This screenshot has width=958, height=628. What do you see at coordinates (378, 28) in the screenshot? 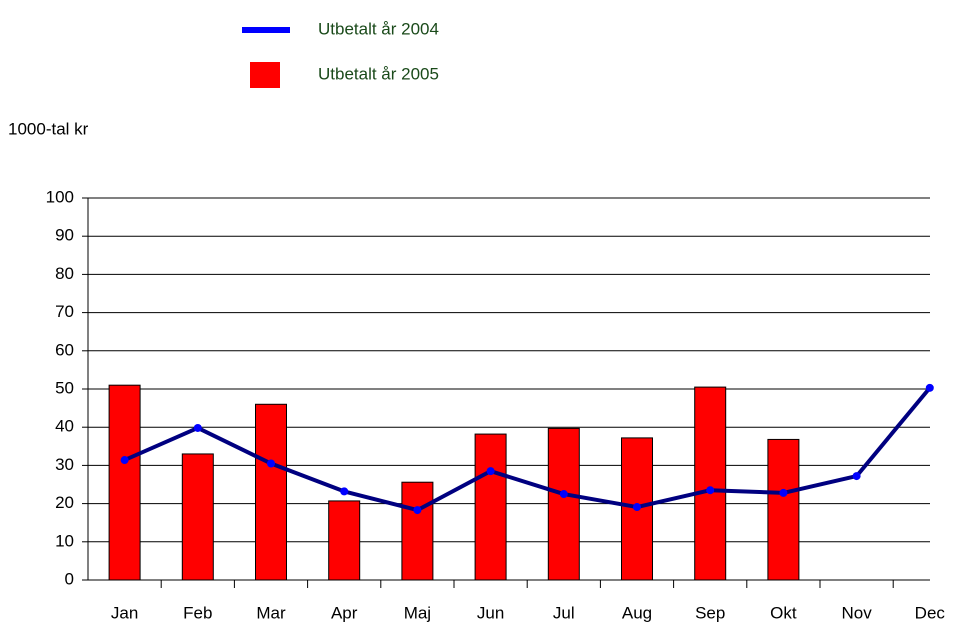
I see `legend-label: Utbetalt år 2004` at bounding box center [378, 28].